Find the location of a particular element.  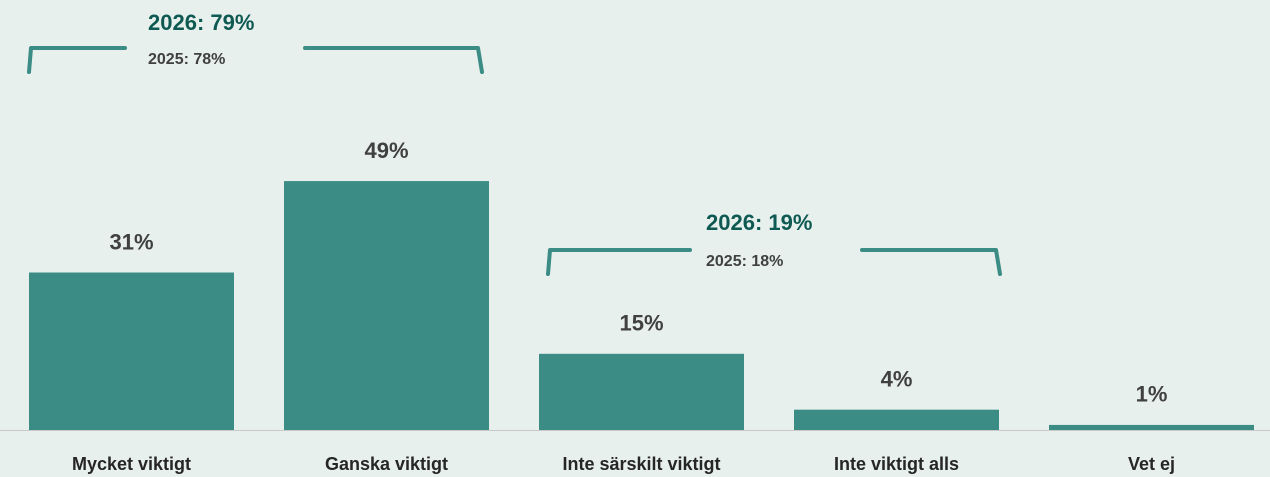

value-label: 49% is located at coordinates (386, 150).